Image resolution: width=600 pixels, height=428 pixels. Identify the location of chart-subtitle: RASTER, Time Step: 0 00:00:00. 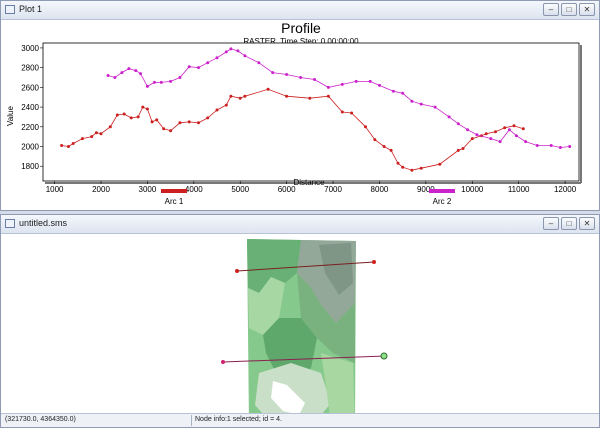
(301, 41).